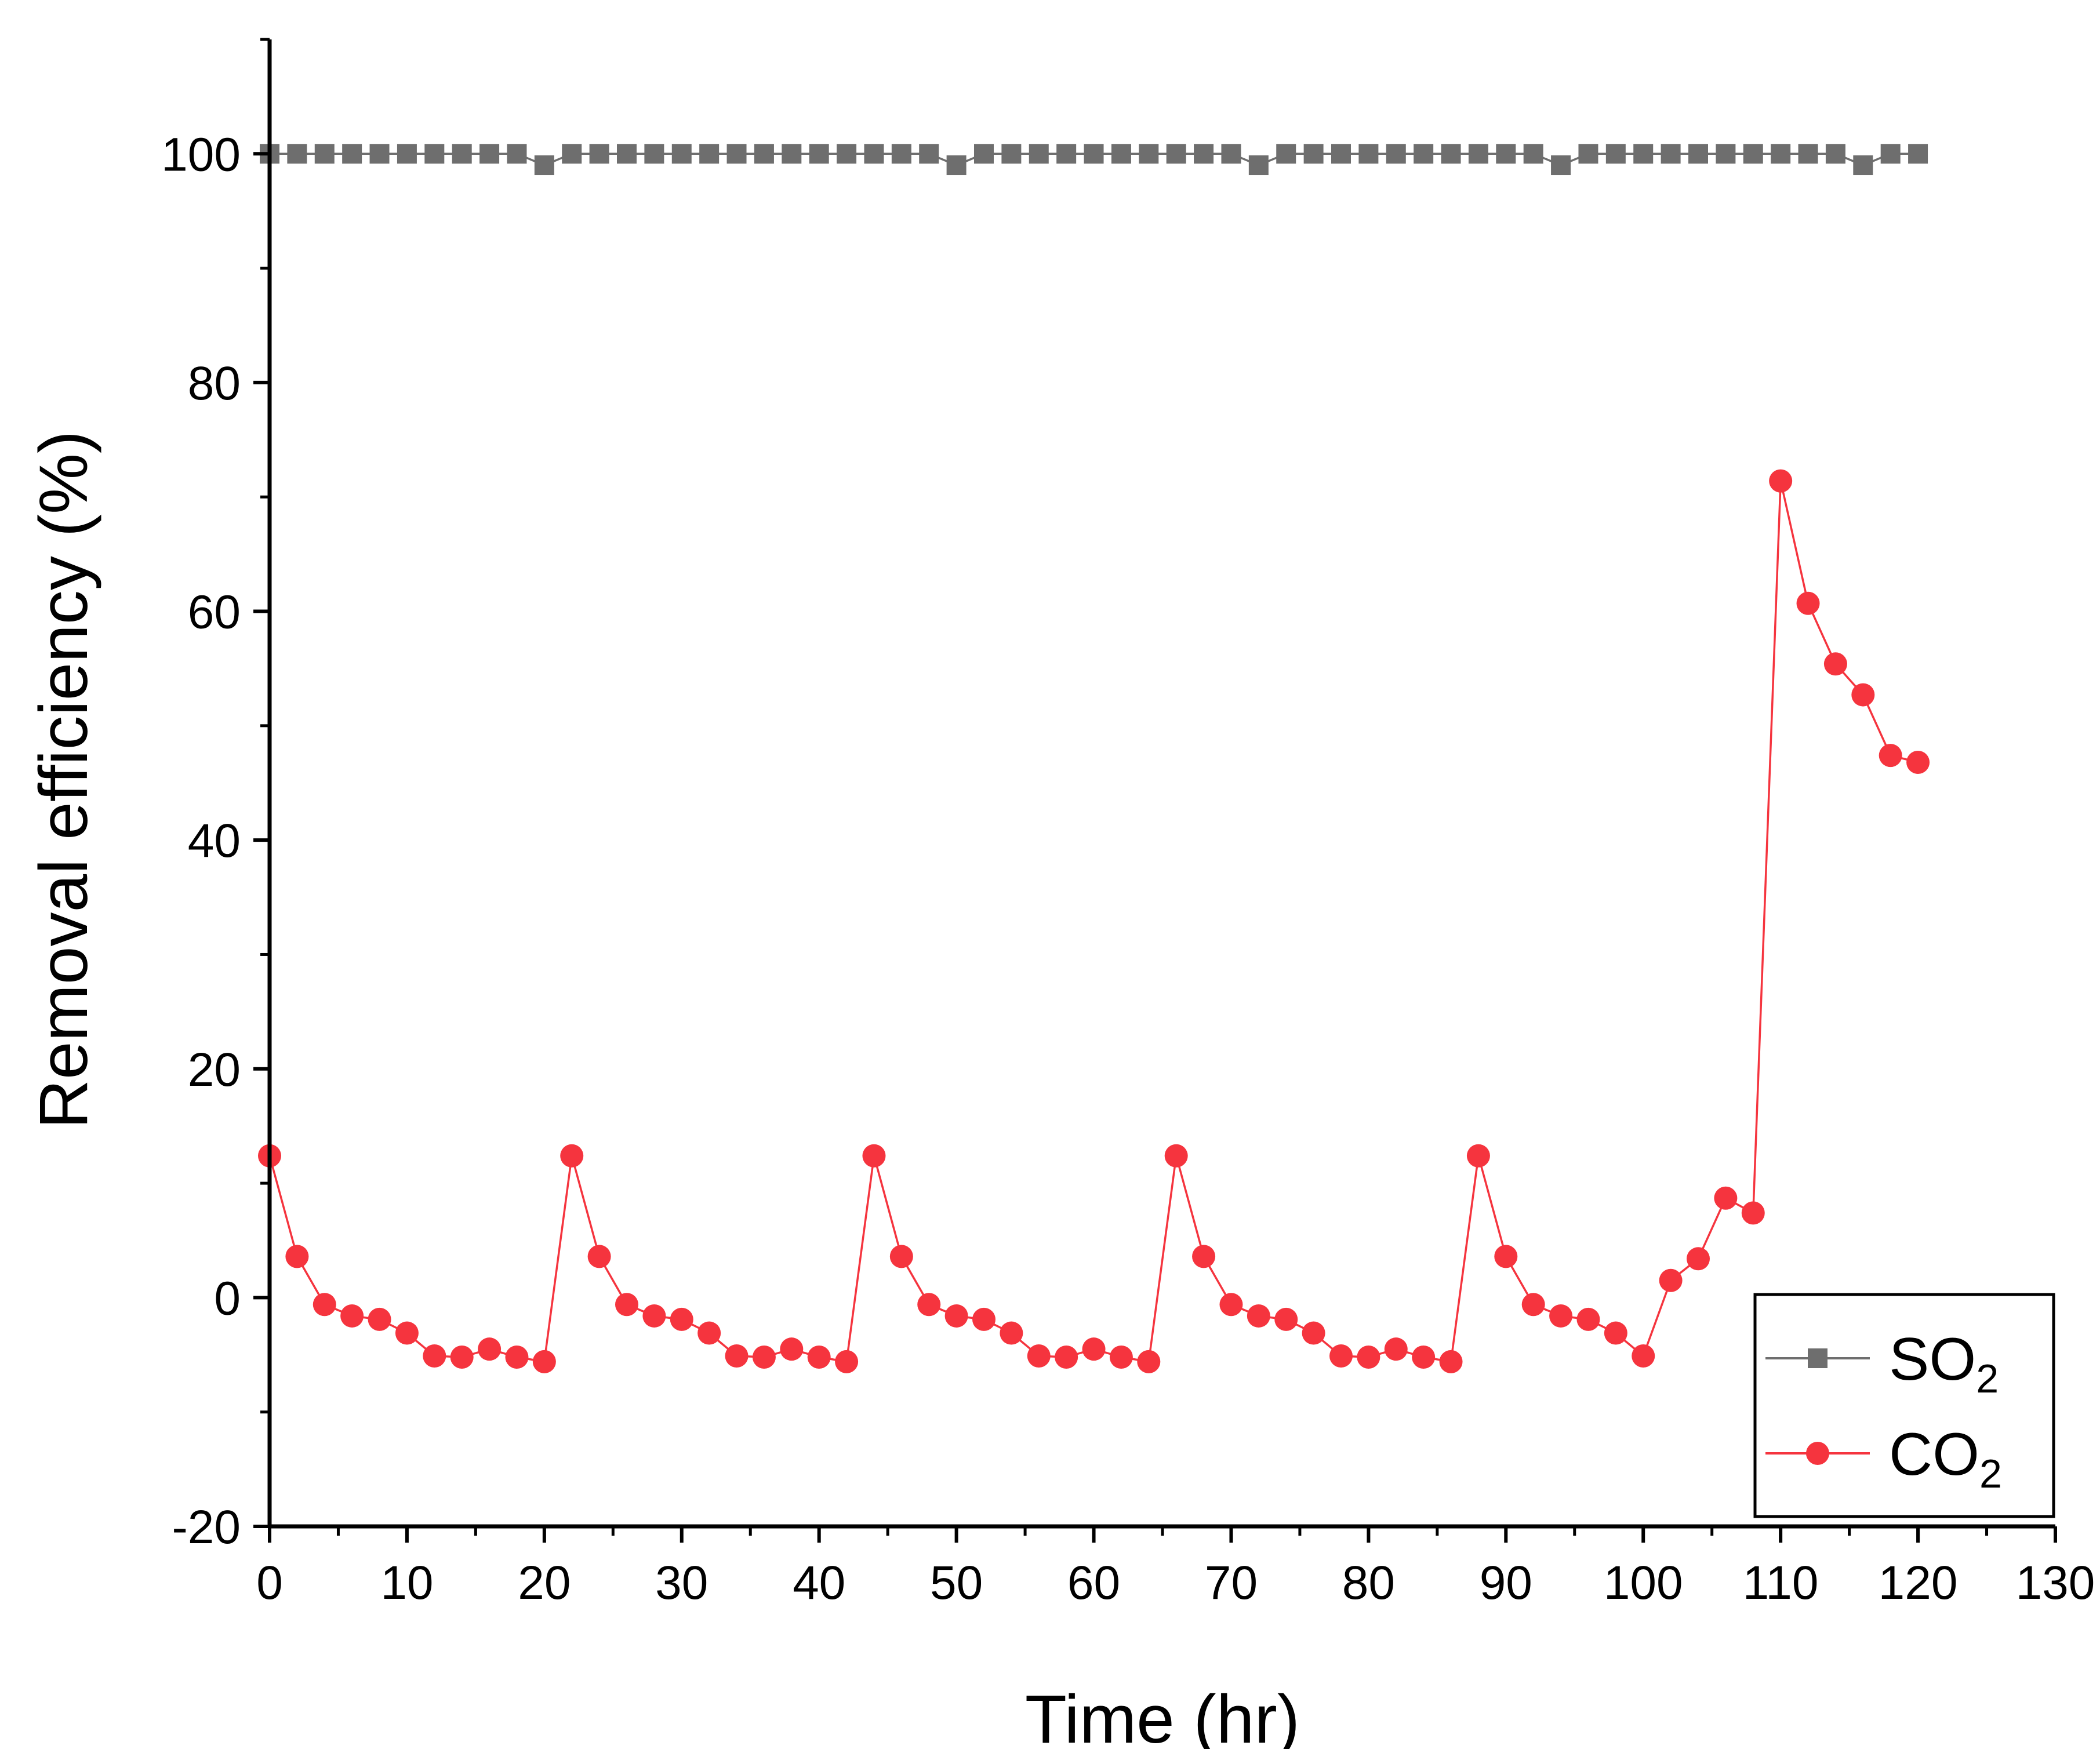 The image size is (2100, 1749). What do you see at coordinates (1643, 1583) in the screenshot?
I see `x-tick-label: 100` at bounding box center [1643, 1583].